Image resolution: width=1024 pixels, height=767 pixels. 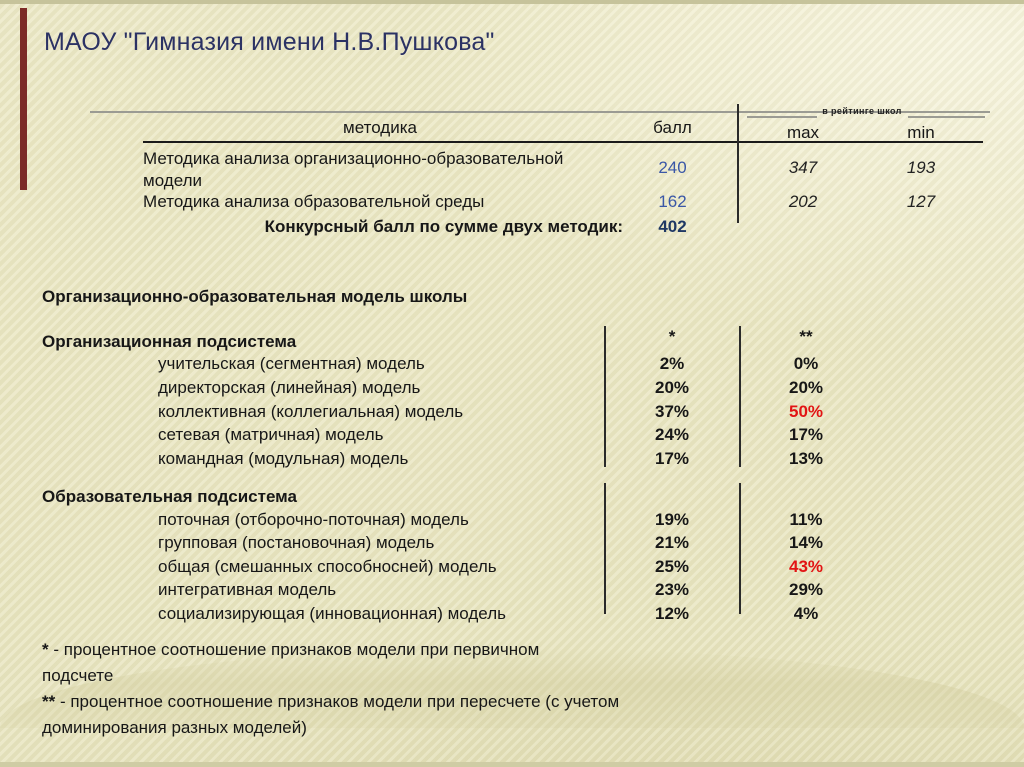 I want to click on method-row-score: 162, so click(x=672, y=201).